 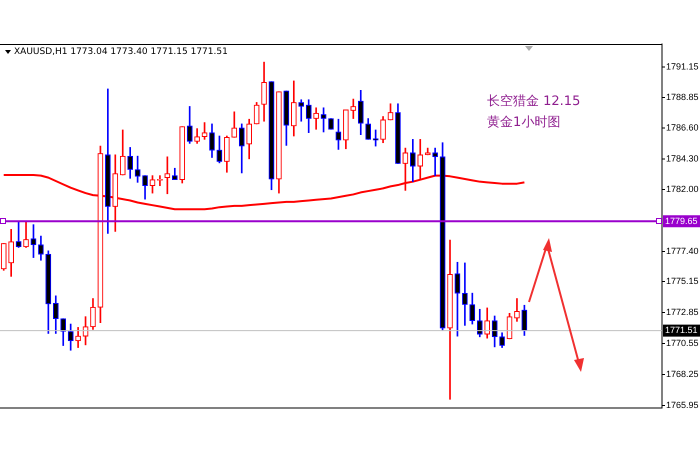 I want to click on annotation: 黄金1小时图, so click(x=523, y=122).